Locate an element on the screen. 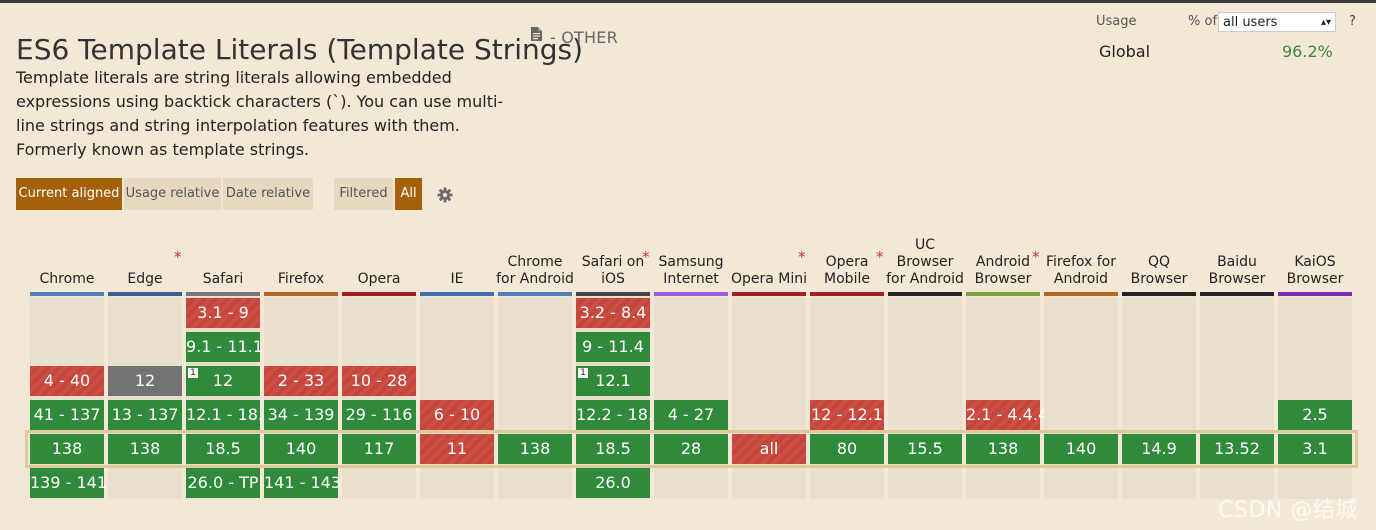  version-cell: 3.1 - 9 is located at coordinates (223, 313).